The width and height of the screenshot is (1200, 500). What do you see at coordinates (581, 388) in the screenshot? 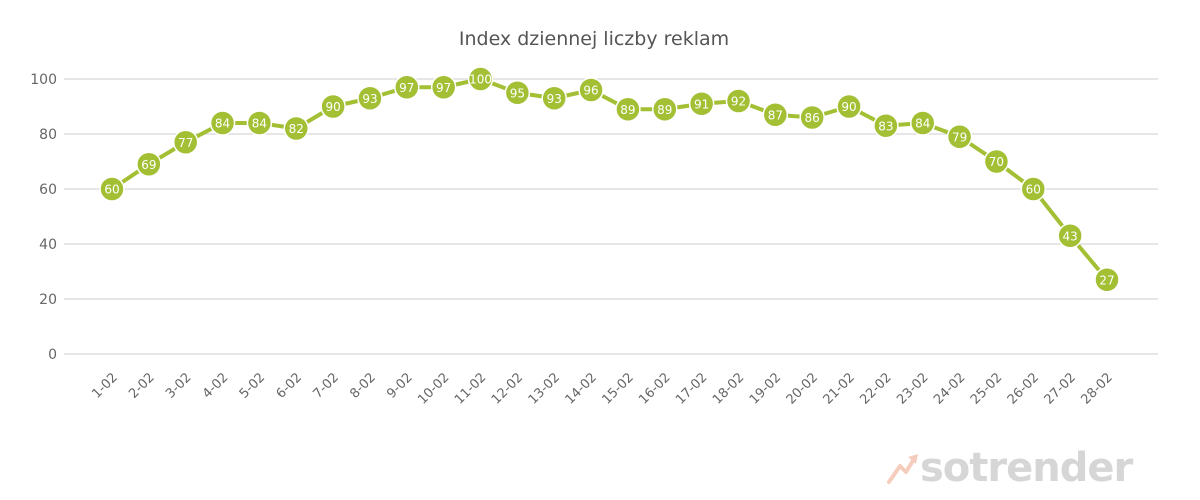
I see `x-tick-label: 14-02` at bounding box center [581, 388].